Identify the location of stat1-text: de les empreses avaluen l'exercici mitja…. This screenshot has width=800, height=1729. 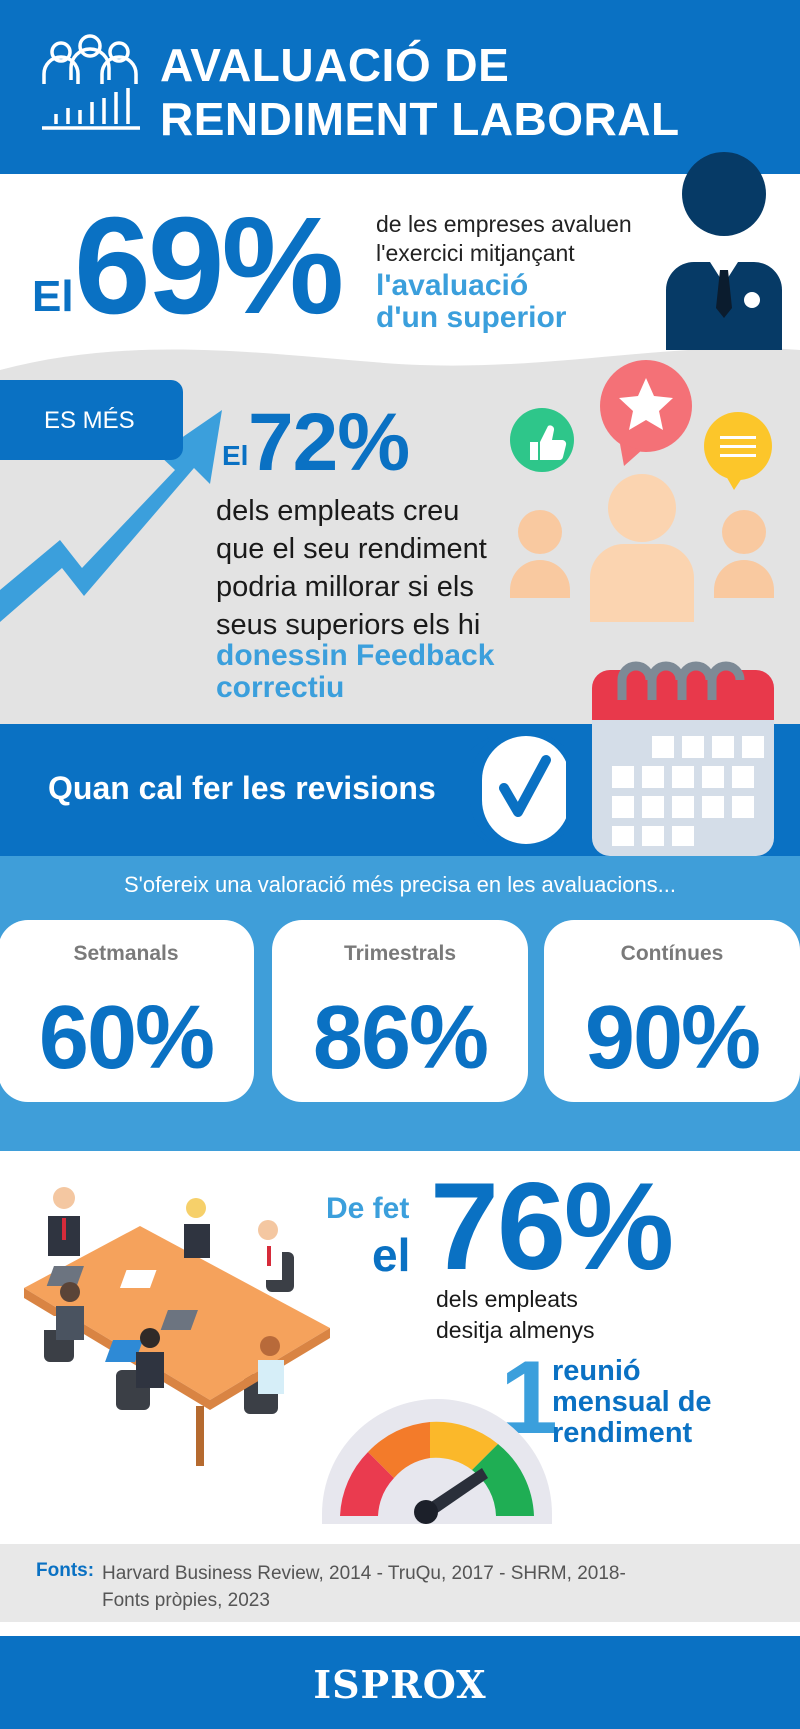
(504, 239).